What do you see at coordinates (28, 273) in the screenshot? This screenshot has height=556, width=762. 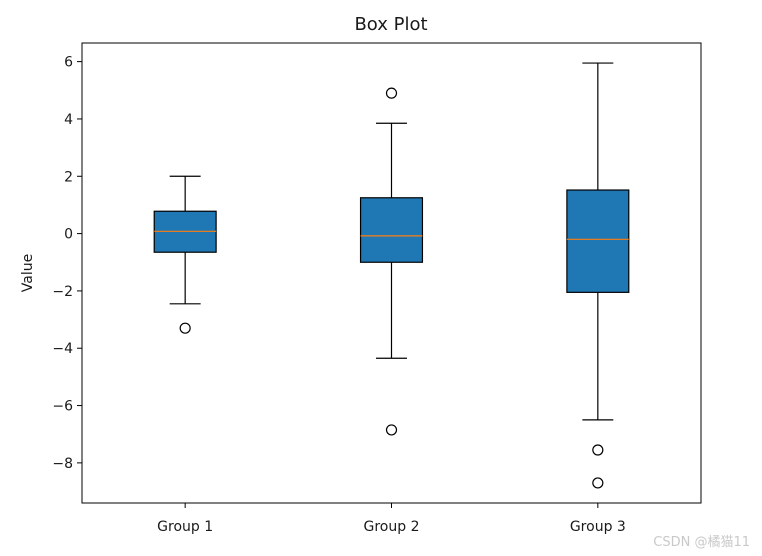 I see `y-axis-label: Value` at bounding box center [28, 273].